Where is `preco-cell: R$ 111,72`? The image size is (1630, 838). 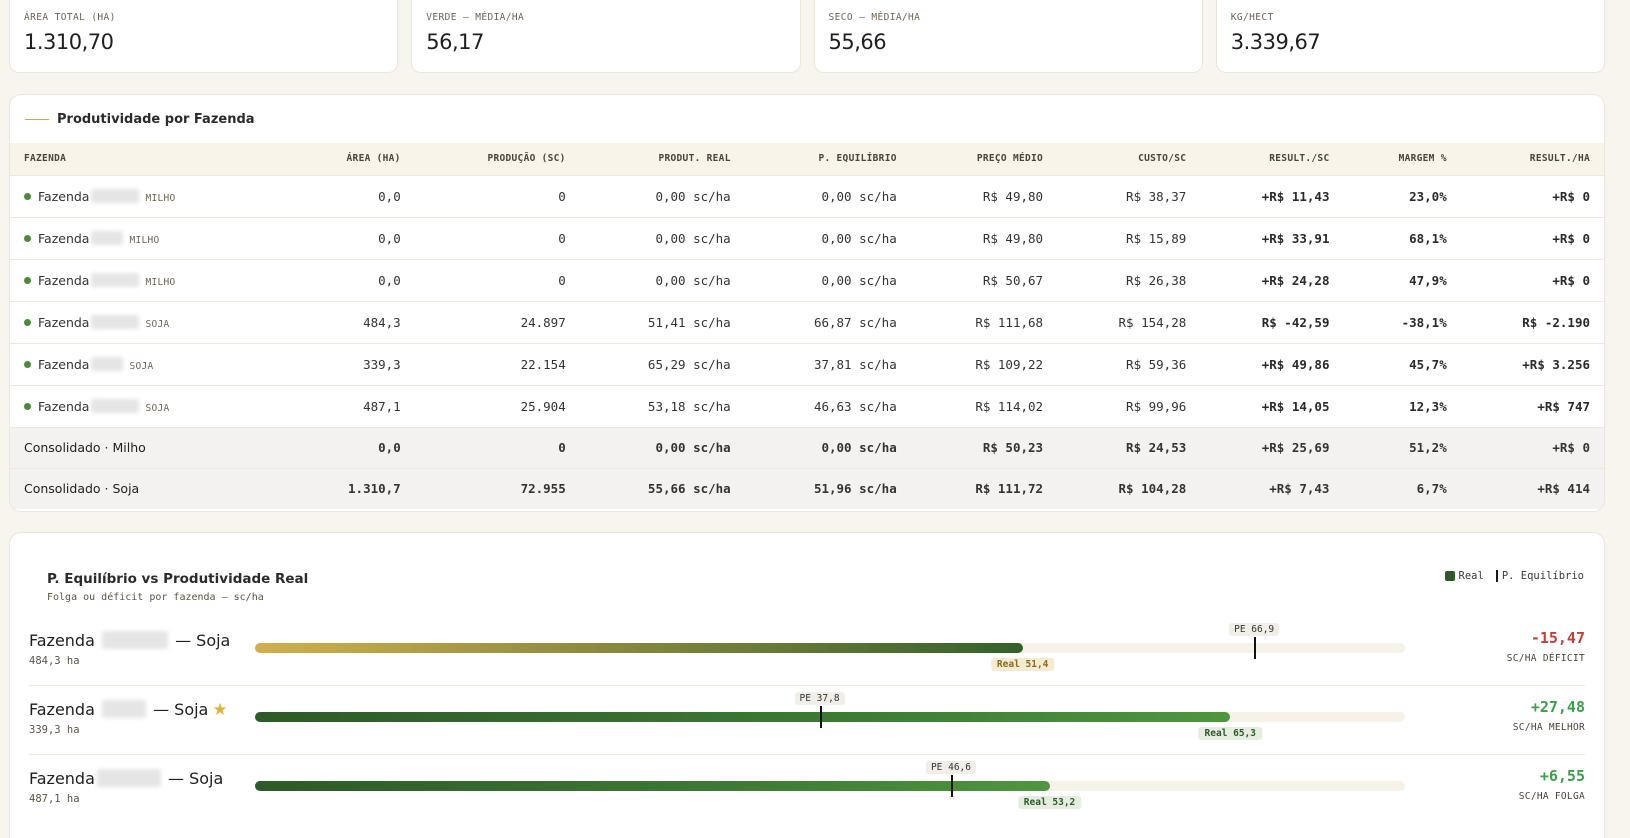 preco-cell: R$ 111,72 is located at coordinates (984, 488).